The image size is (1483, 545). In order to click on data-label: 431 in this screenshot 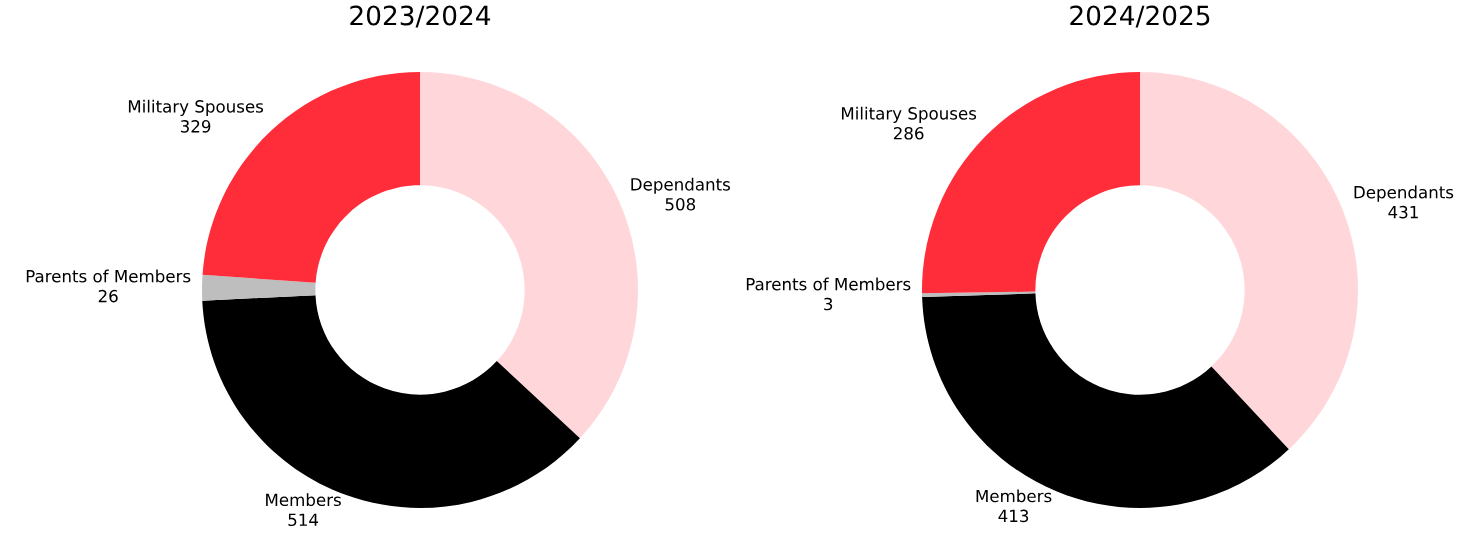, I will do `click(1403, 212)`.